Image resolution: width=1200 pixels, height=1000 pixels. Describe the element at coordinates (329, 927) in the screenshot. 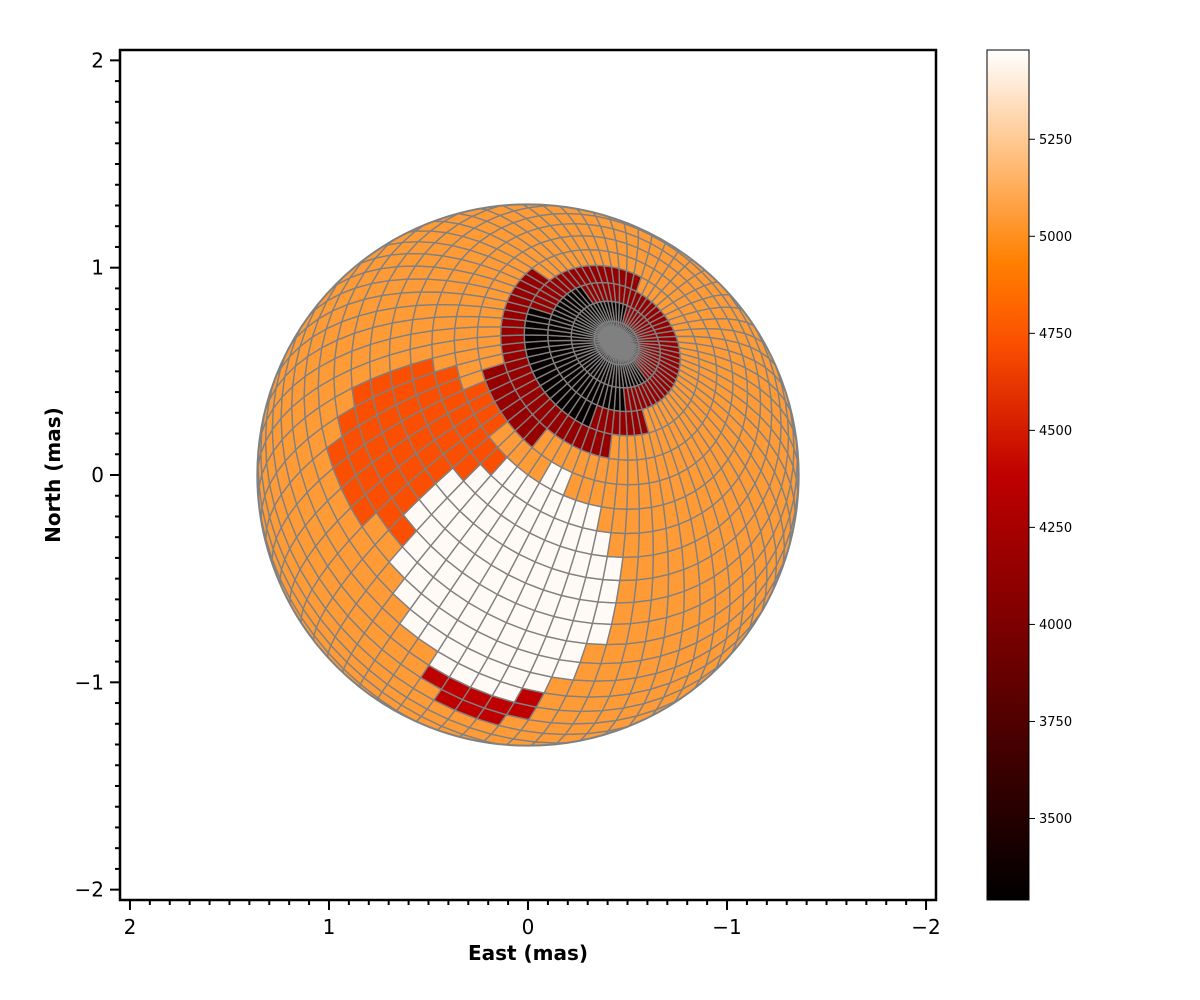

I see `x-tick-label: 1` at that location.